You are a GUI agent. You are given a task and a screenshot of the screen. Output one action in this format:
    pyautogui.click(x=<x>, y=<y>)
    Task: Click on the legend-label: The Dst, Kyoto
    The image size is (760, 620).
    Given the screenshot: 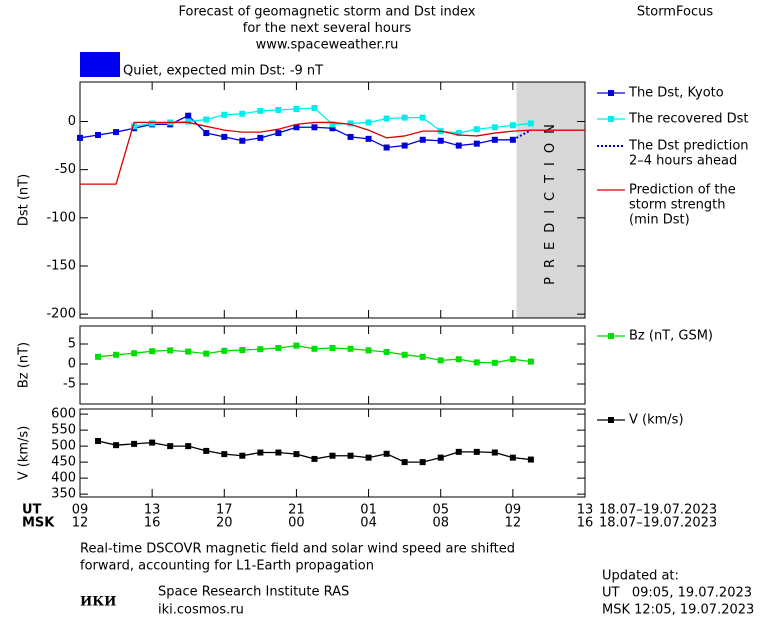 What is the action you would take?
    pyautogui.click(x=676, y=93)
    